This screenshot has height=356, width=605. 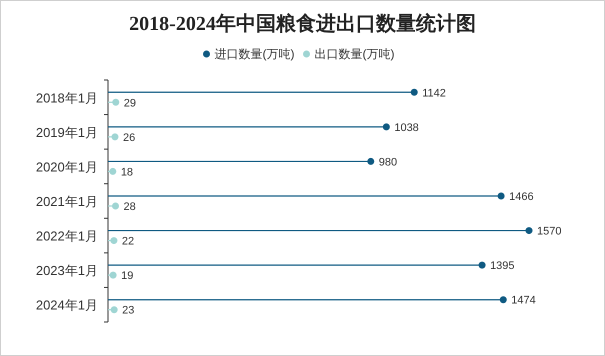 What do you see at coordinates (67, 201) in the screenshot?
I see `y-tick-label: 2021年1月` at bounding box center [67, 201].